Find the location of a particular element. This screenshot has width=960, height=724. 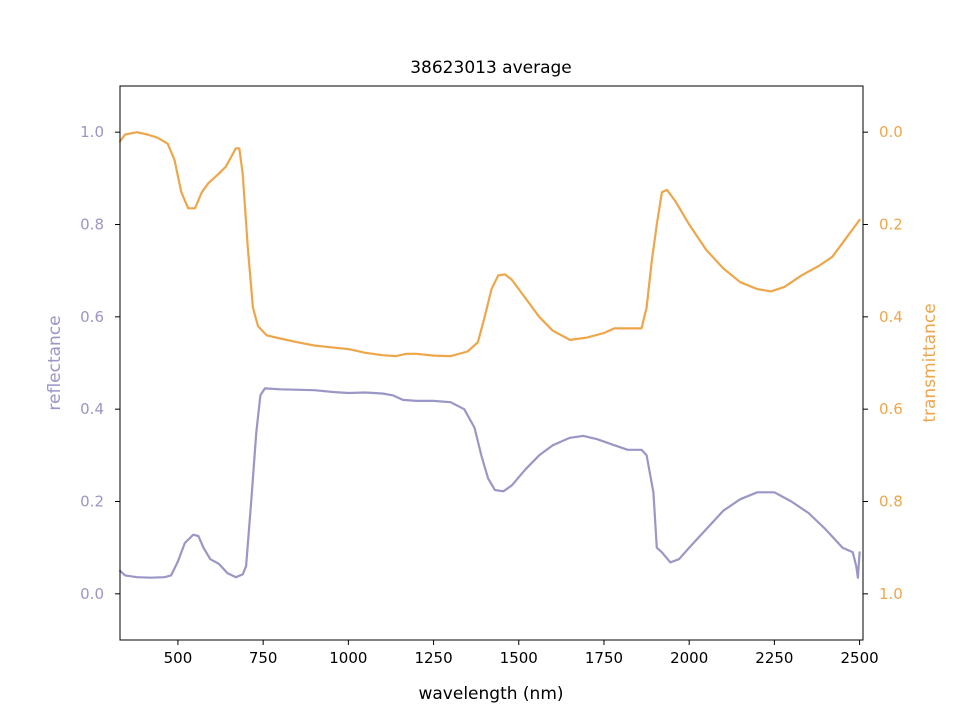

y-right-tick-label: 0.2 is located at coordinates (891, 225).